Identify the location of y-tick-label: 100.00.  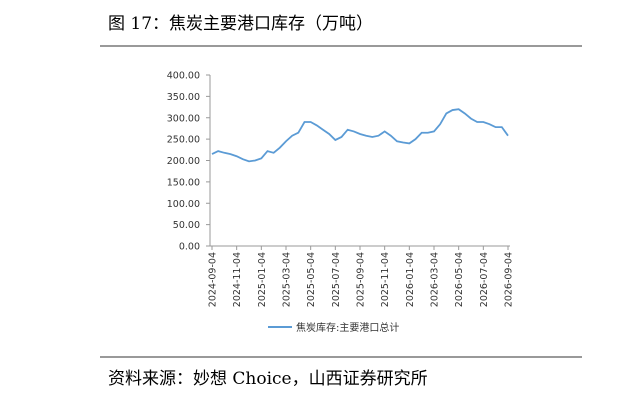
(183, 204).